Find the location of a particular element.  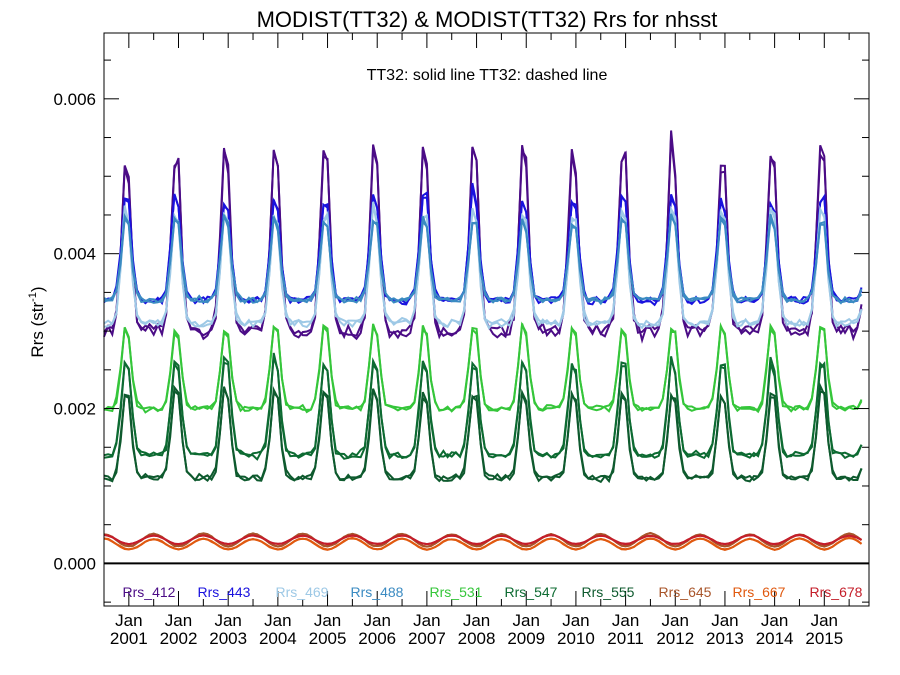

legend-entry-rrs-488: Rrs_488 is located at coordinates (377, 592).